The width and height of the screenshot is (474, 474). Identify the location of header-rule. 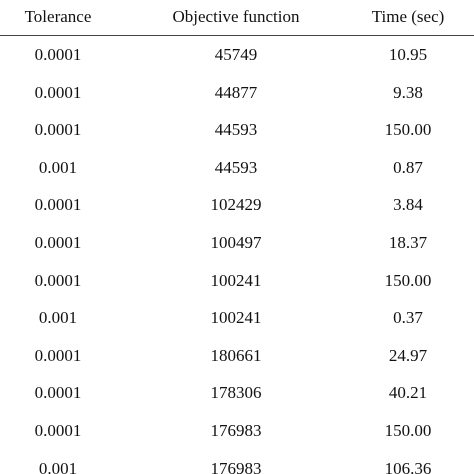
(237, 35).